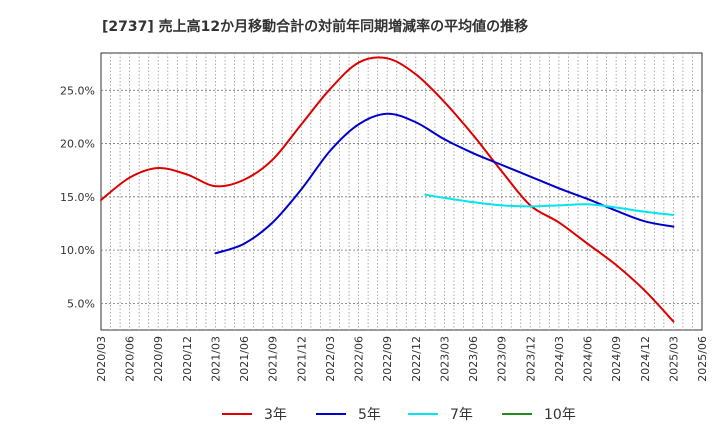  Describe the element at coordinates (81, 303) in the screenshot. I see `y-tick-label: 5.0%` at that location.